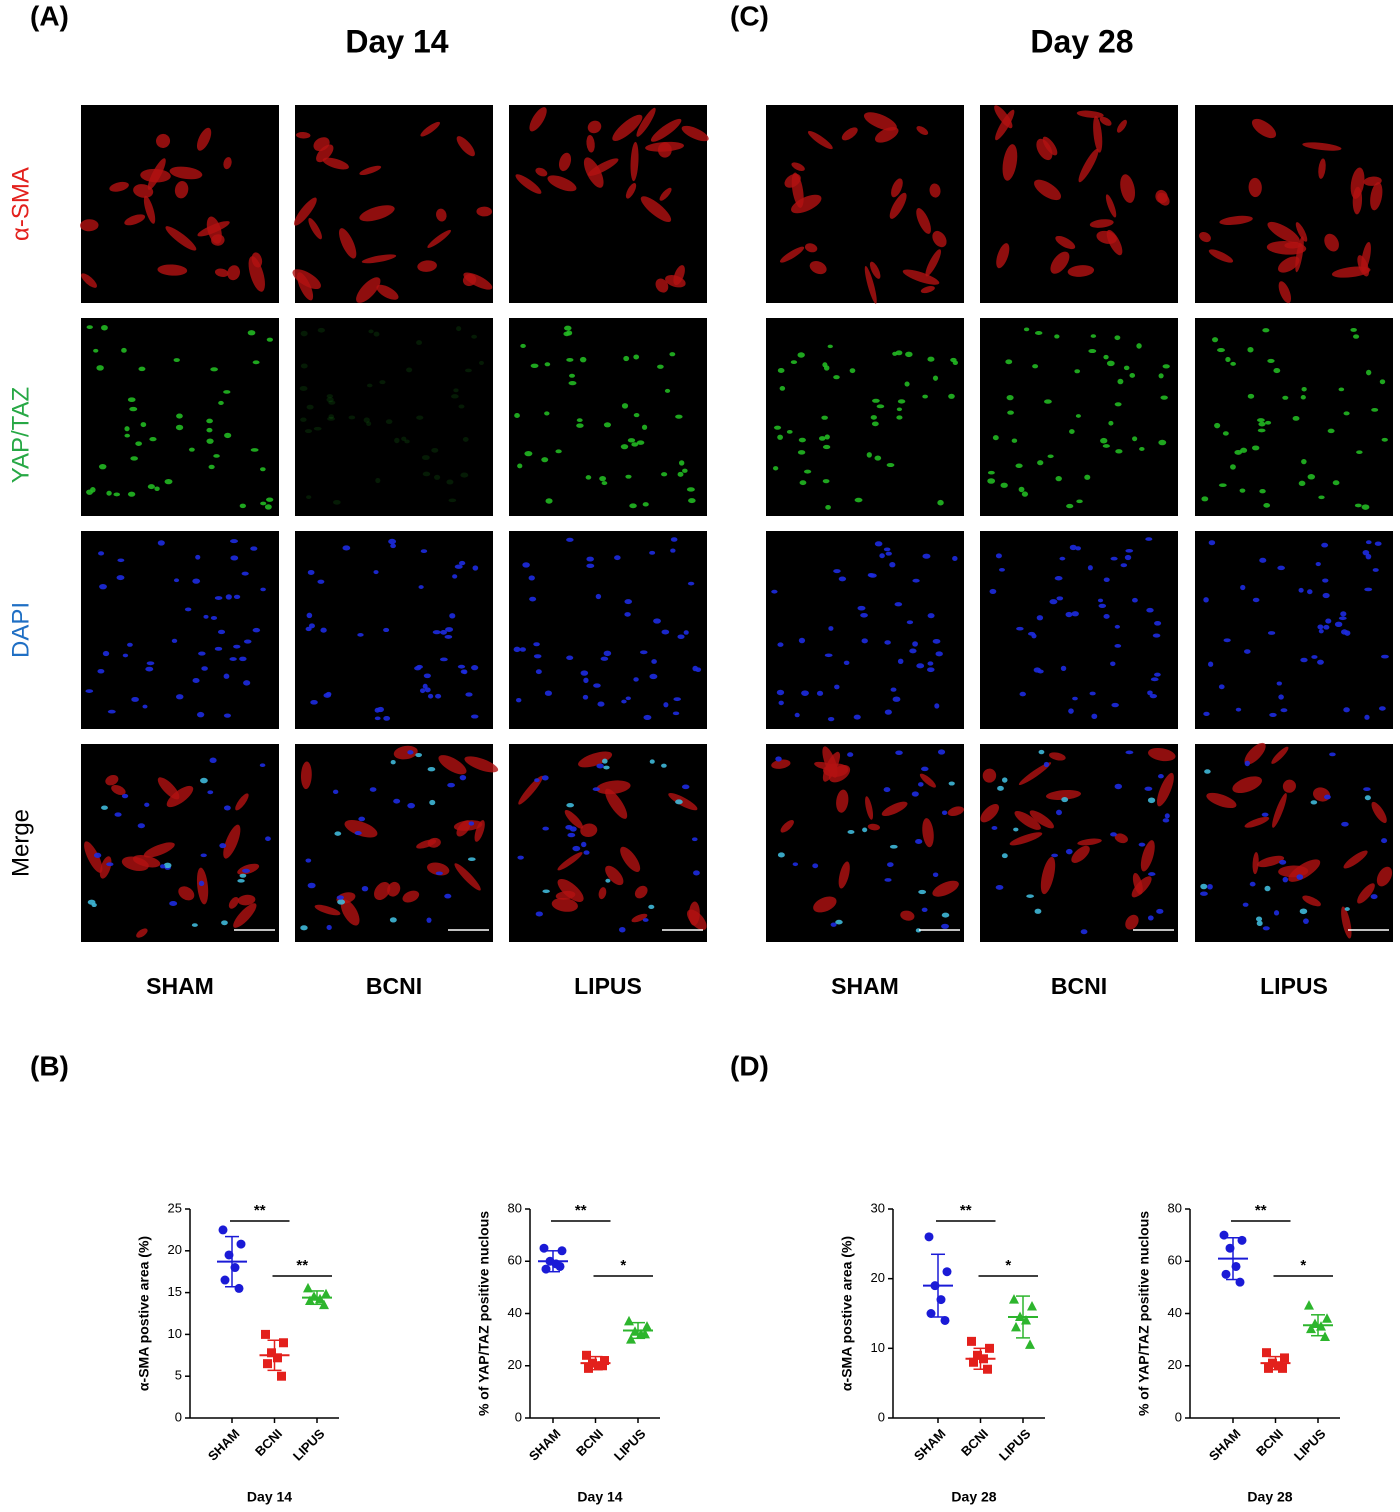 This screenshot has width=1400, height=1512. Describe the element at coordinates (20, 630) in the screenshot. I see `row-label: DAPI` at that location.